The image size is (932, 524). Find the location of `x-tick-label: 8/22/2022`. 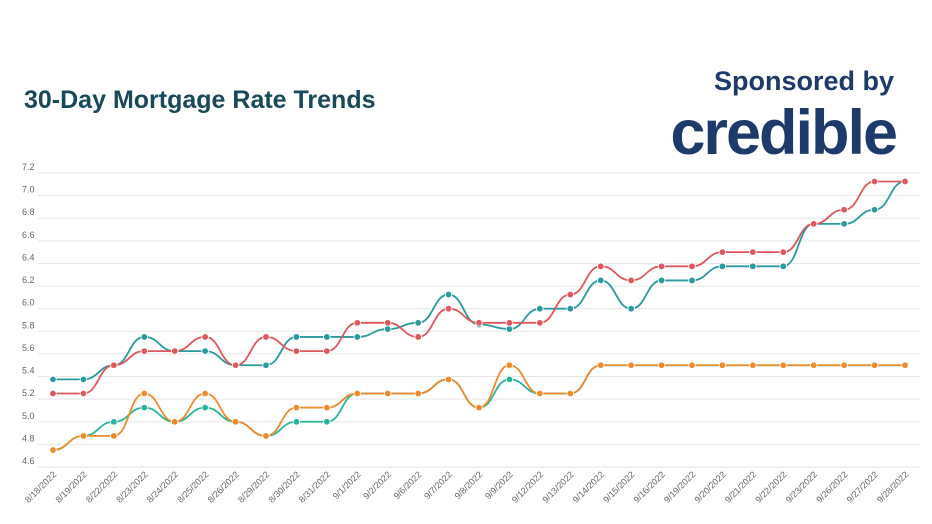

x-tick-label: 8/22/2022 is located at coordinates (101, 486).